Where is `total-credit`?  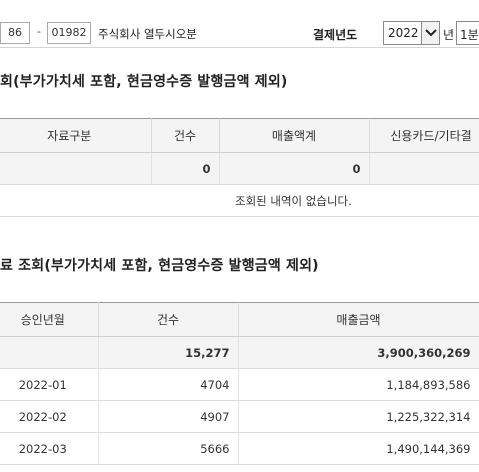
total-credit is located at coordinates (424, 168).